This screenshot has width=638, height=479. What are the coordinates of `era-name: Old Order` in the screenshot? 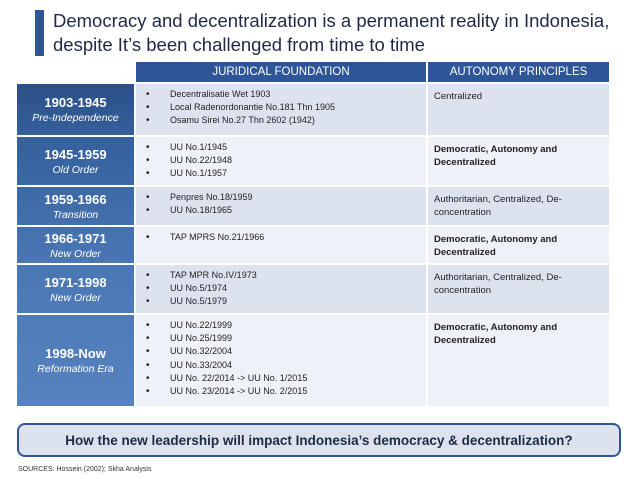 It's located at (75, 169).